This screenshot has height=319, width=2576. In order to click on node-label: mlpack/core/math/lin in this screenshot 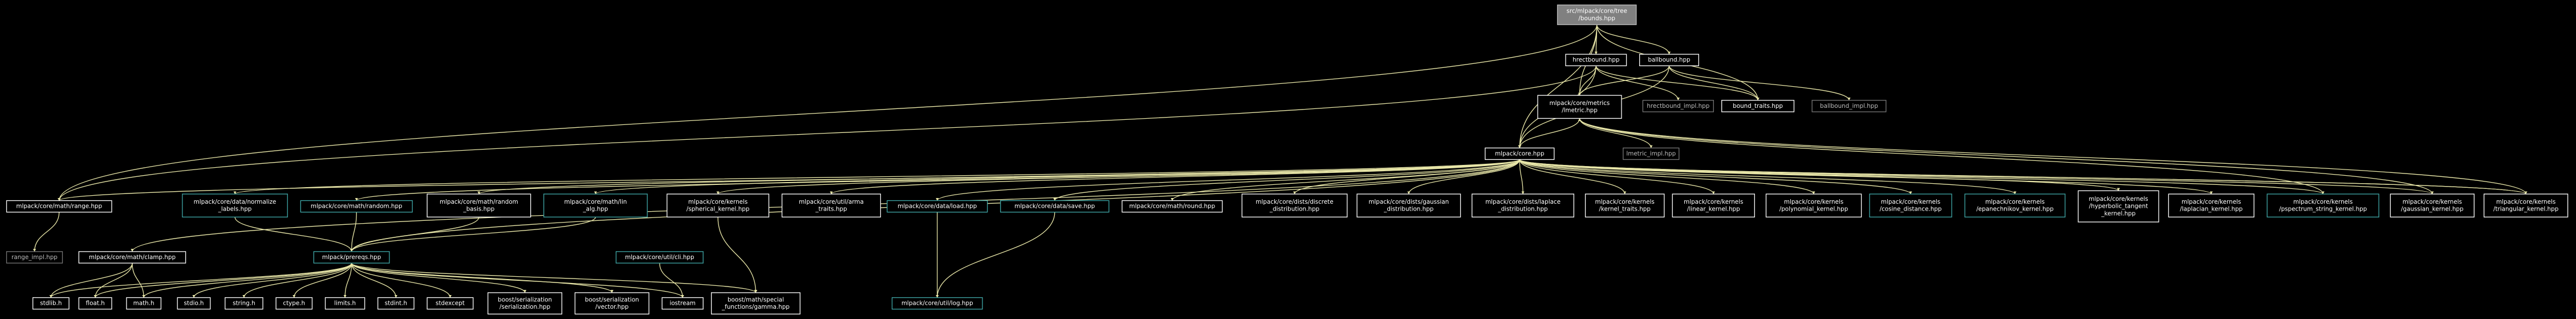, I will do `click(595, 202)`.